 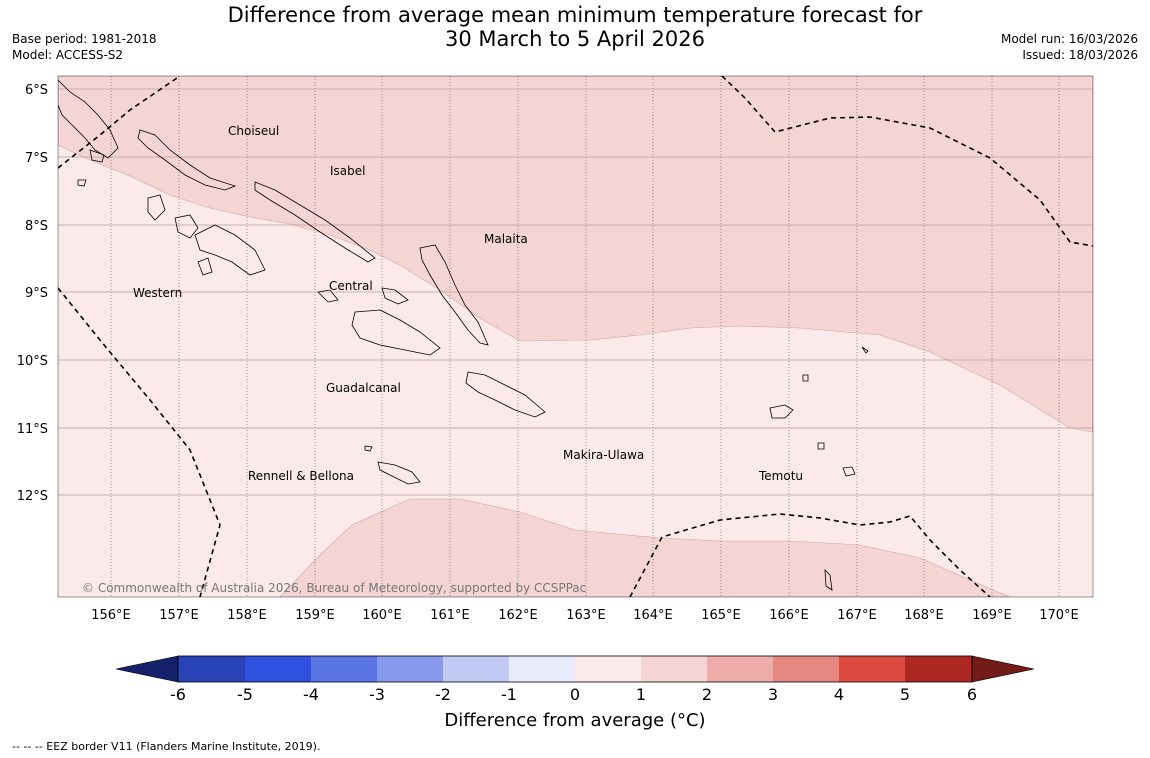 What do you see at coordinates (821, 446) in the screenshot?
I see `island-utupua` at bounding box center [821, 446].